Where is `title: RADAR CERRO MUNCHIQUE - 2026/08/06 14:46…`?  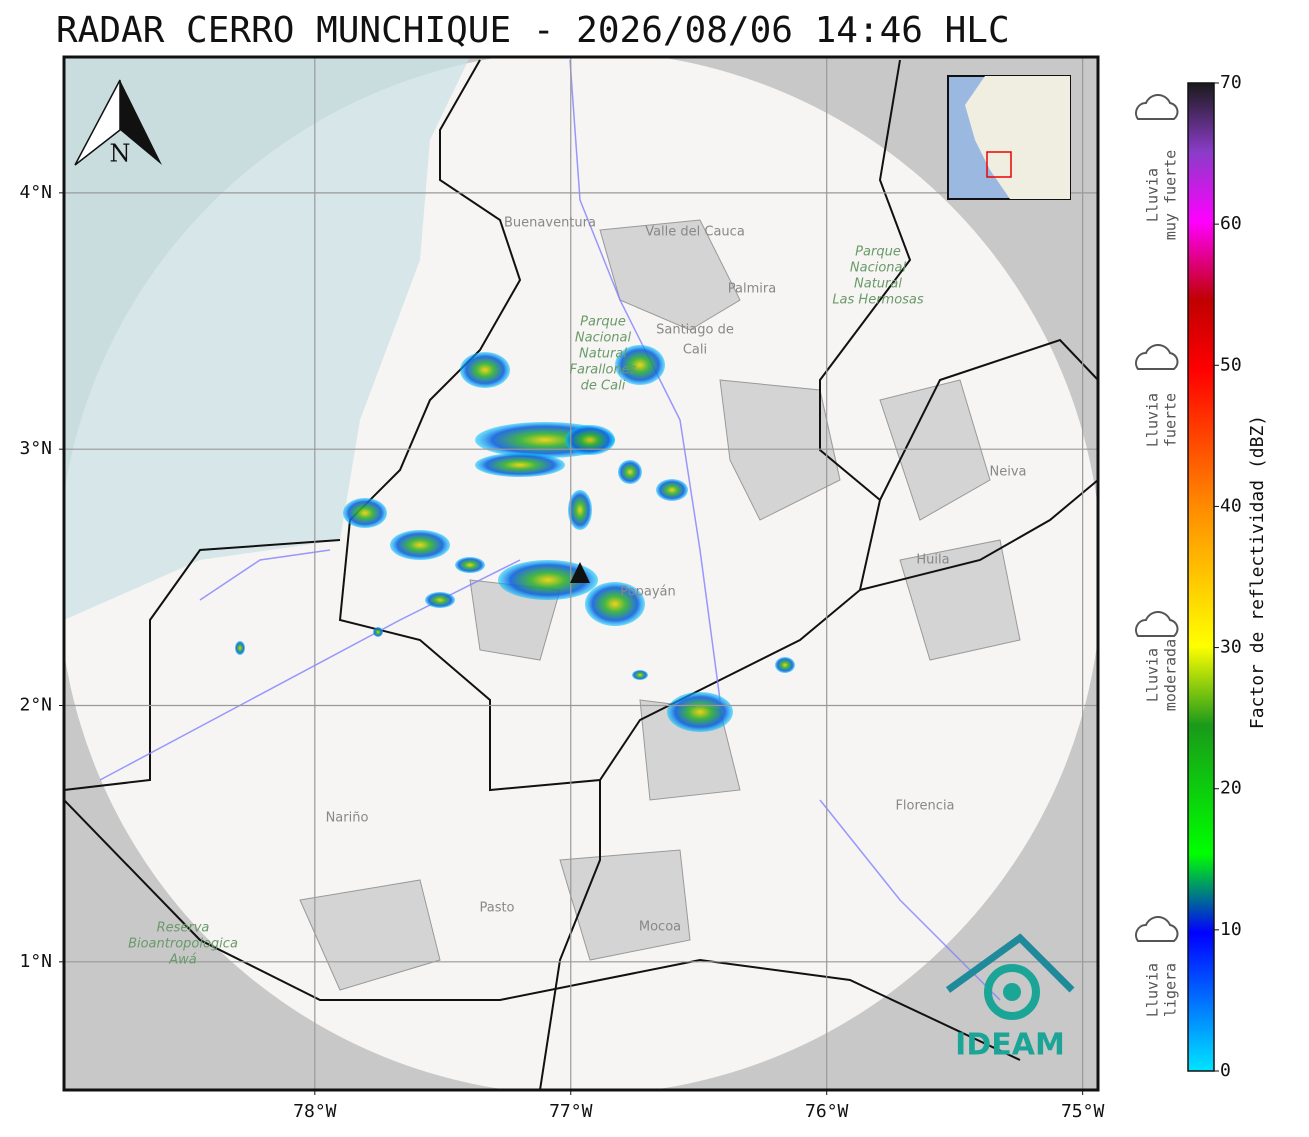
title: RADAR CERRO MUNCHIQUE - 2026/08/06 14:46… is located at coordinates (533, 30).